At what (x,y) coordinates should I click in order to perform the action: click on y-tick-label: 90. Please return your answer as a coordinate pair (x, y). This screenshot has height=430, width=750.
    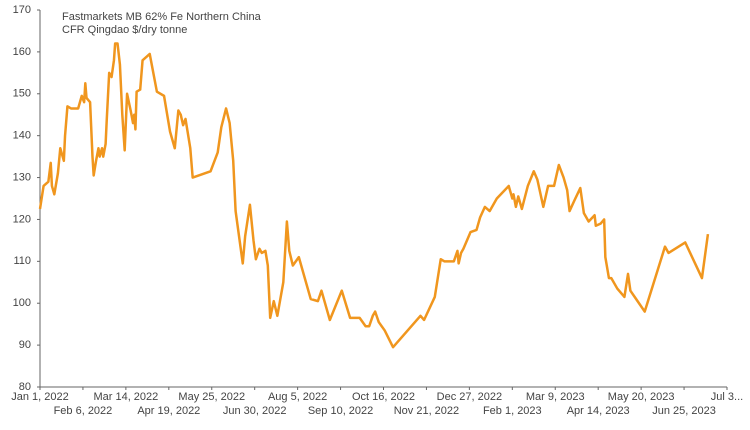
    Looking at the image, I should click on (25, 345).